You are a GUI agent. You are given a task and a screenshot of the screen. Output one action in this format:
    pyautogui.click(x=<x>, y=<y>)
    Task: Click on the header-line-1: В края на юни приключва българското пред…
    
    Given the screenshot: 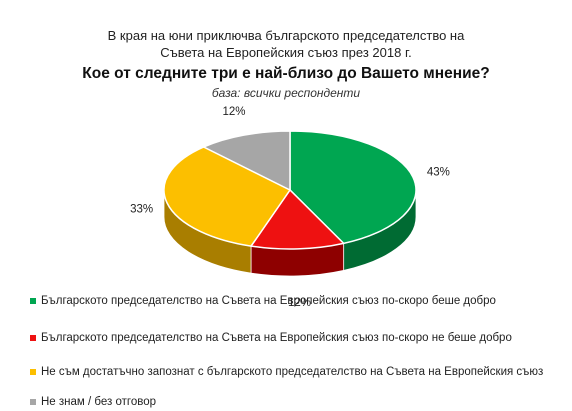 What is the action you would take?
    pyautogui.click(x=286, y=35)
    